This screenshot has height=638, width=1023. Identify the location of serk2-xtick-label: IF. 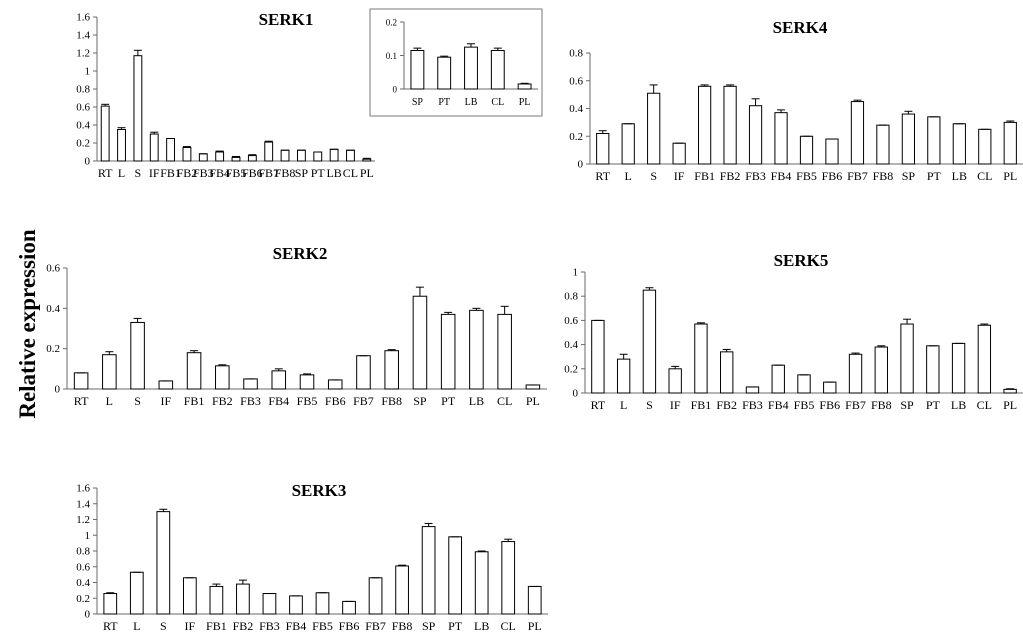
(165, 401).